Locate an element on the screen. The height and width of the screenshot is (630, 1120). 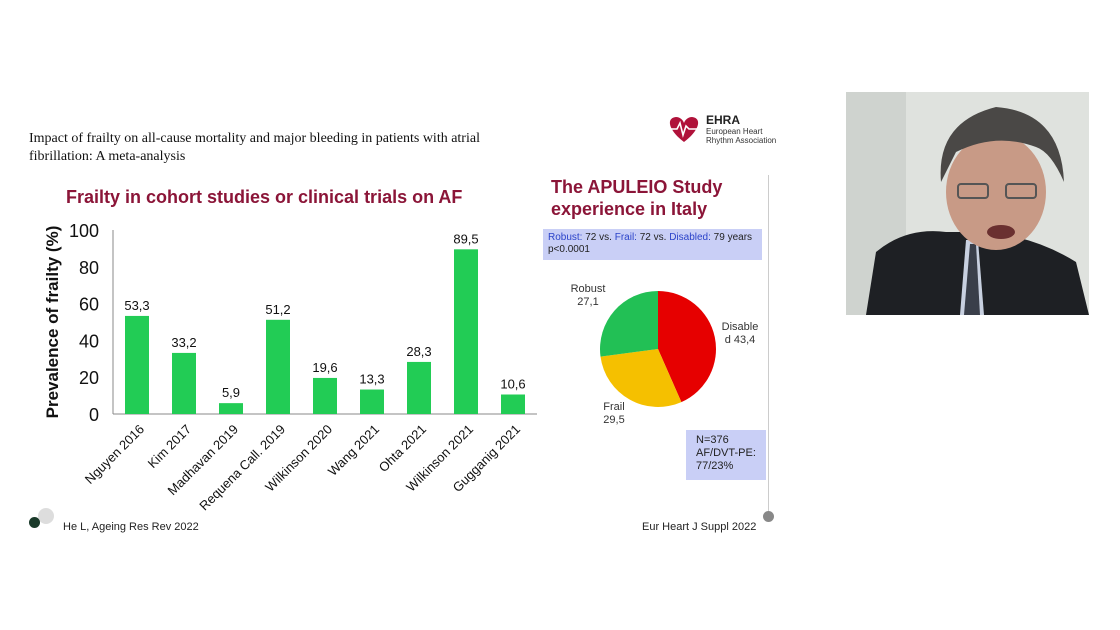
bar-value-label: 33,2 is located at coordinates (183, 342).